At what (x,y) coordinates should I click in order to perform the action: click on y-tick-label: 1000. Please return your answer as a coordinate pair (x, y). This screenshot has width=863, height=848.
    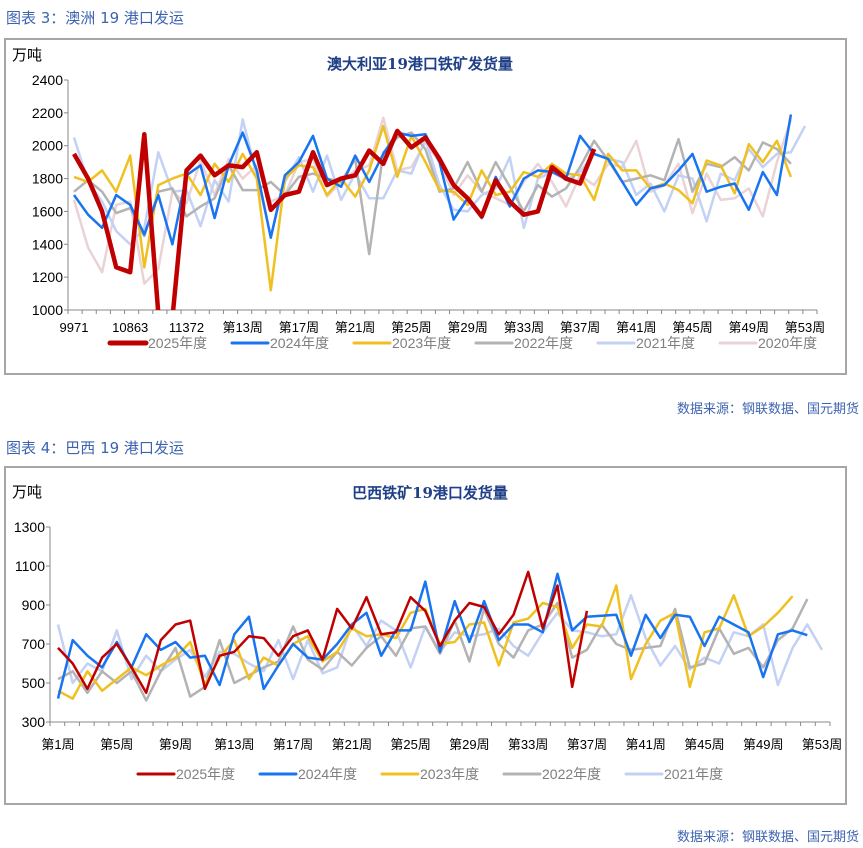
    Looking at the image, I should click on (47, 310).